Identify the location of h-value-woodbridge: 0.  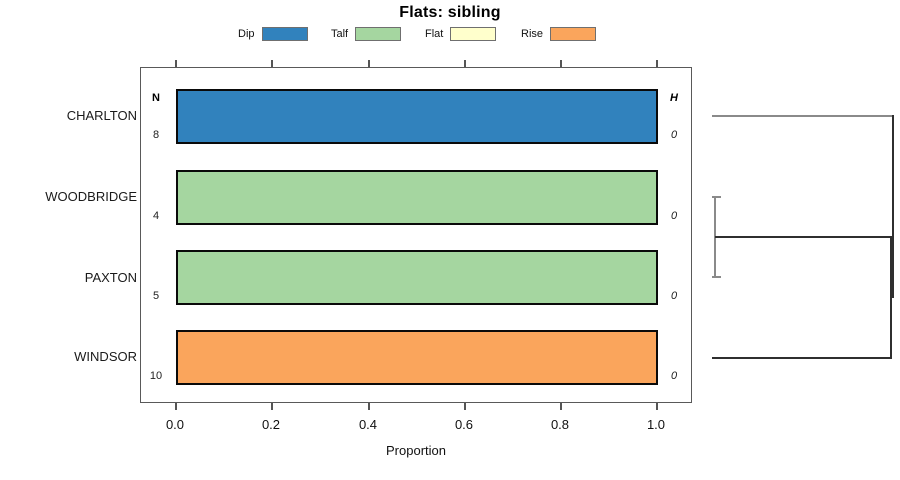
(674, 216).